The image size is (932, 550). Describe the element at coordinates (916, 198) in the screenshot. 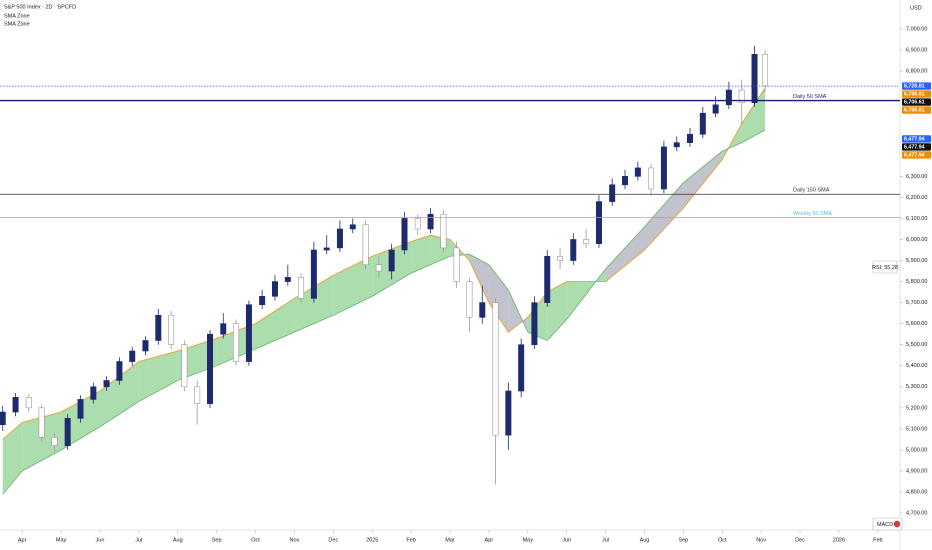

I see `y-tick-label: 6,200.00` at that location.